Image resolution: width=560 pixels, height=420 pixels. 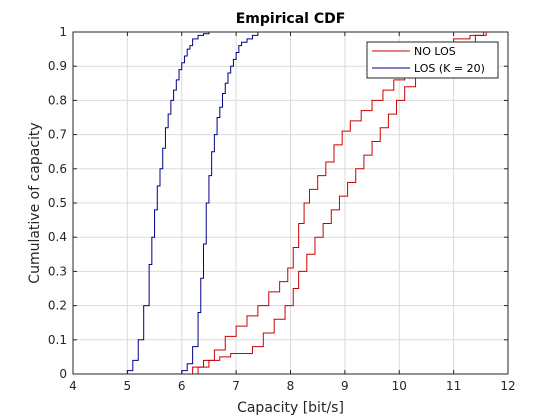 What do you see at coordinates (57, 237) in the screenshot?
I see `y-tick-label: 0.4` at bounding box center [57, 237].